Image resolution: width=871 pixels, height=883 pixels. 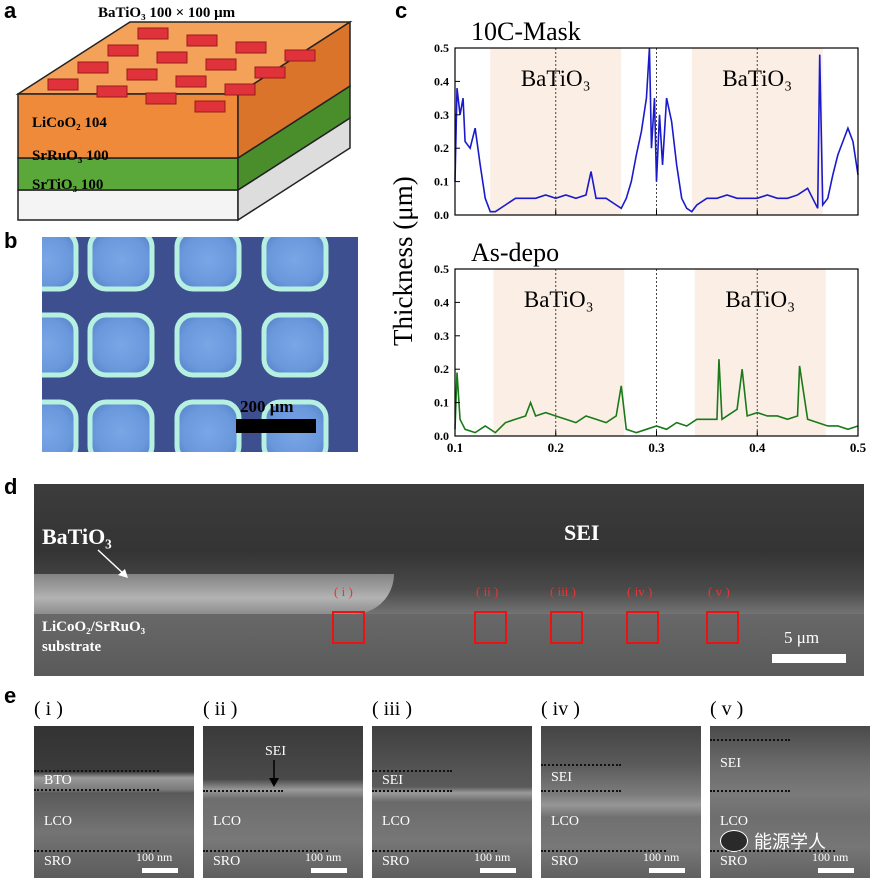 What do you see at coordinates (487, 591) in the screenshot?
I see `box-label-ii: ( ii )` at bounding box center [487, 591].